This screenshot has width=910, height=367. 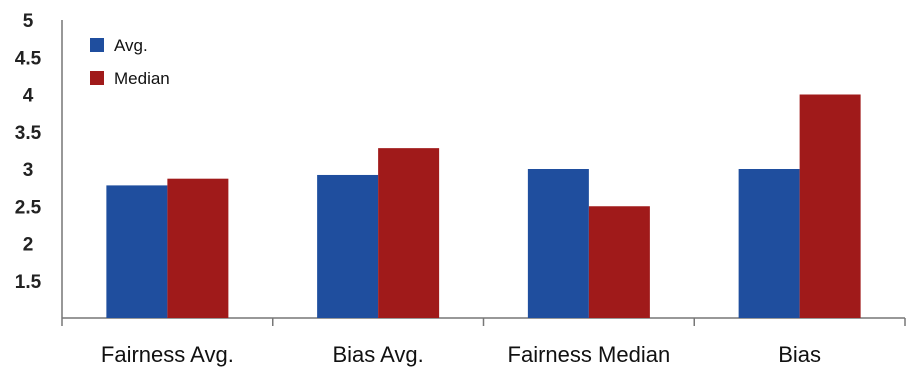 What do you see at coordinates (483, 322) in the screenshot?
I see `x-ticks` at bounding box center [483, 322].